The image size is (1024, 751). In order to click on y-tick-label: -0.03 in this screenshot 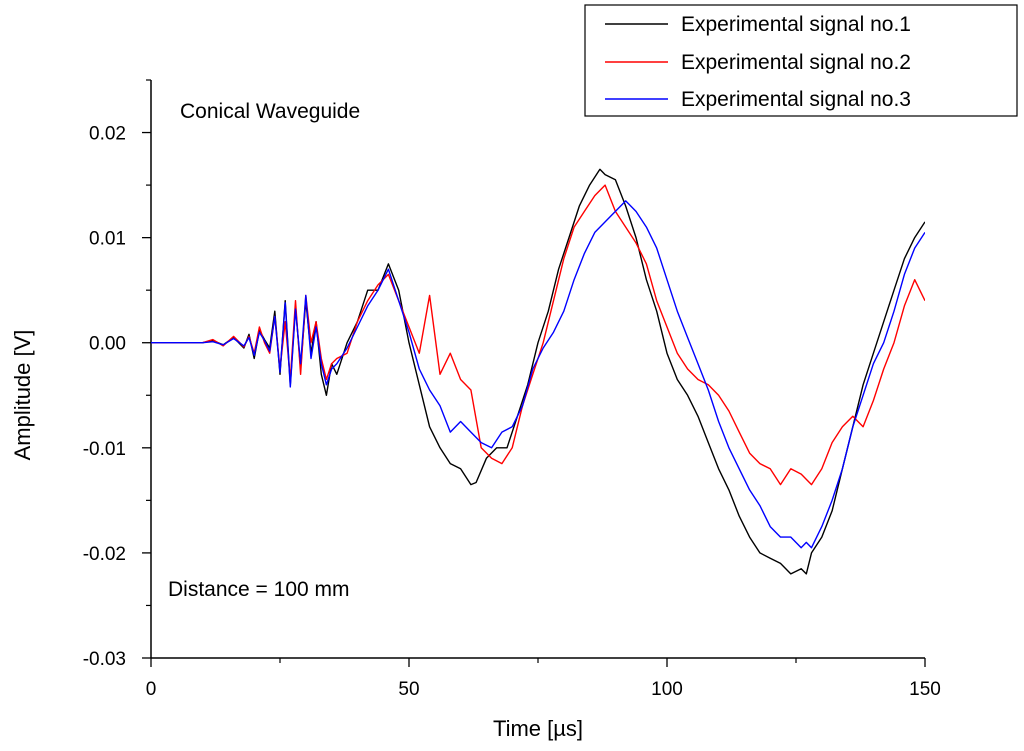, I will do `click(104, 659)`.